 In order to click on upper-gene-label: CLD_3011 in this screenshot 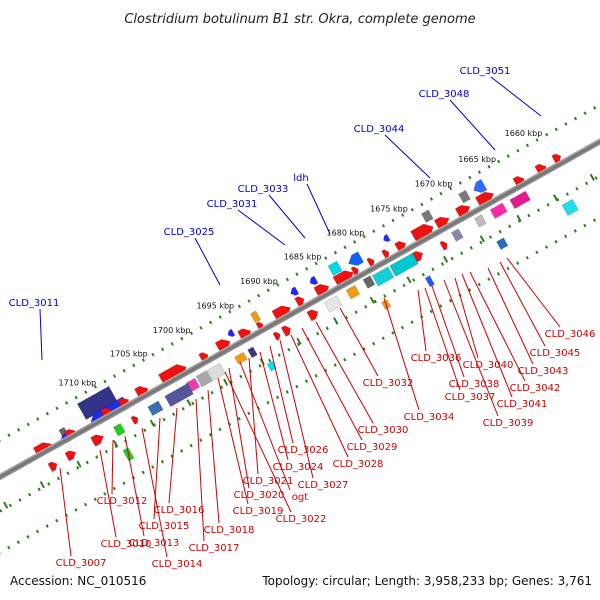, I will do `click(34, 303)`.